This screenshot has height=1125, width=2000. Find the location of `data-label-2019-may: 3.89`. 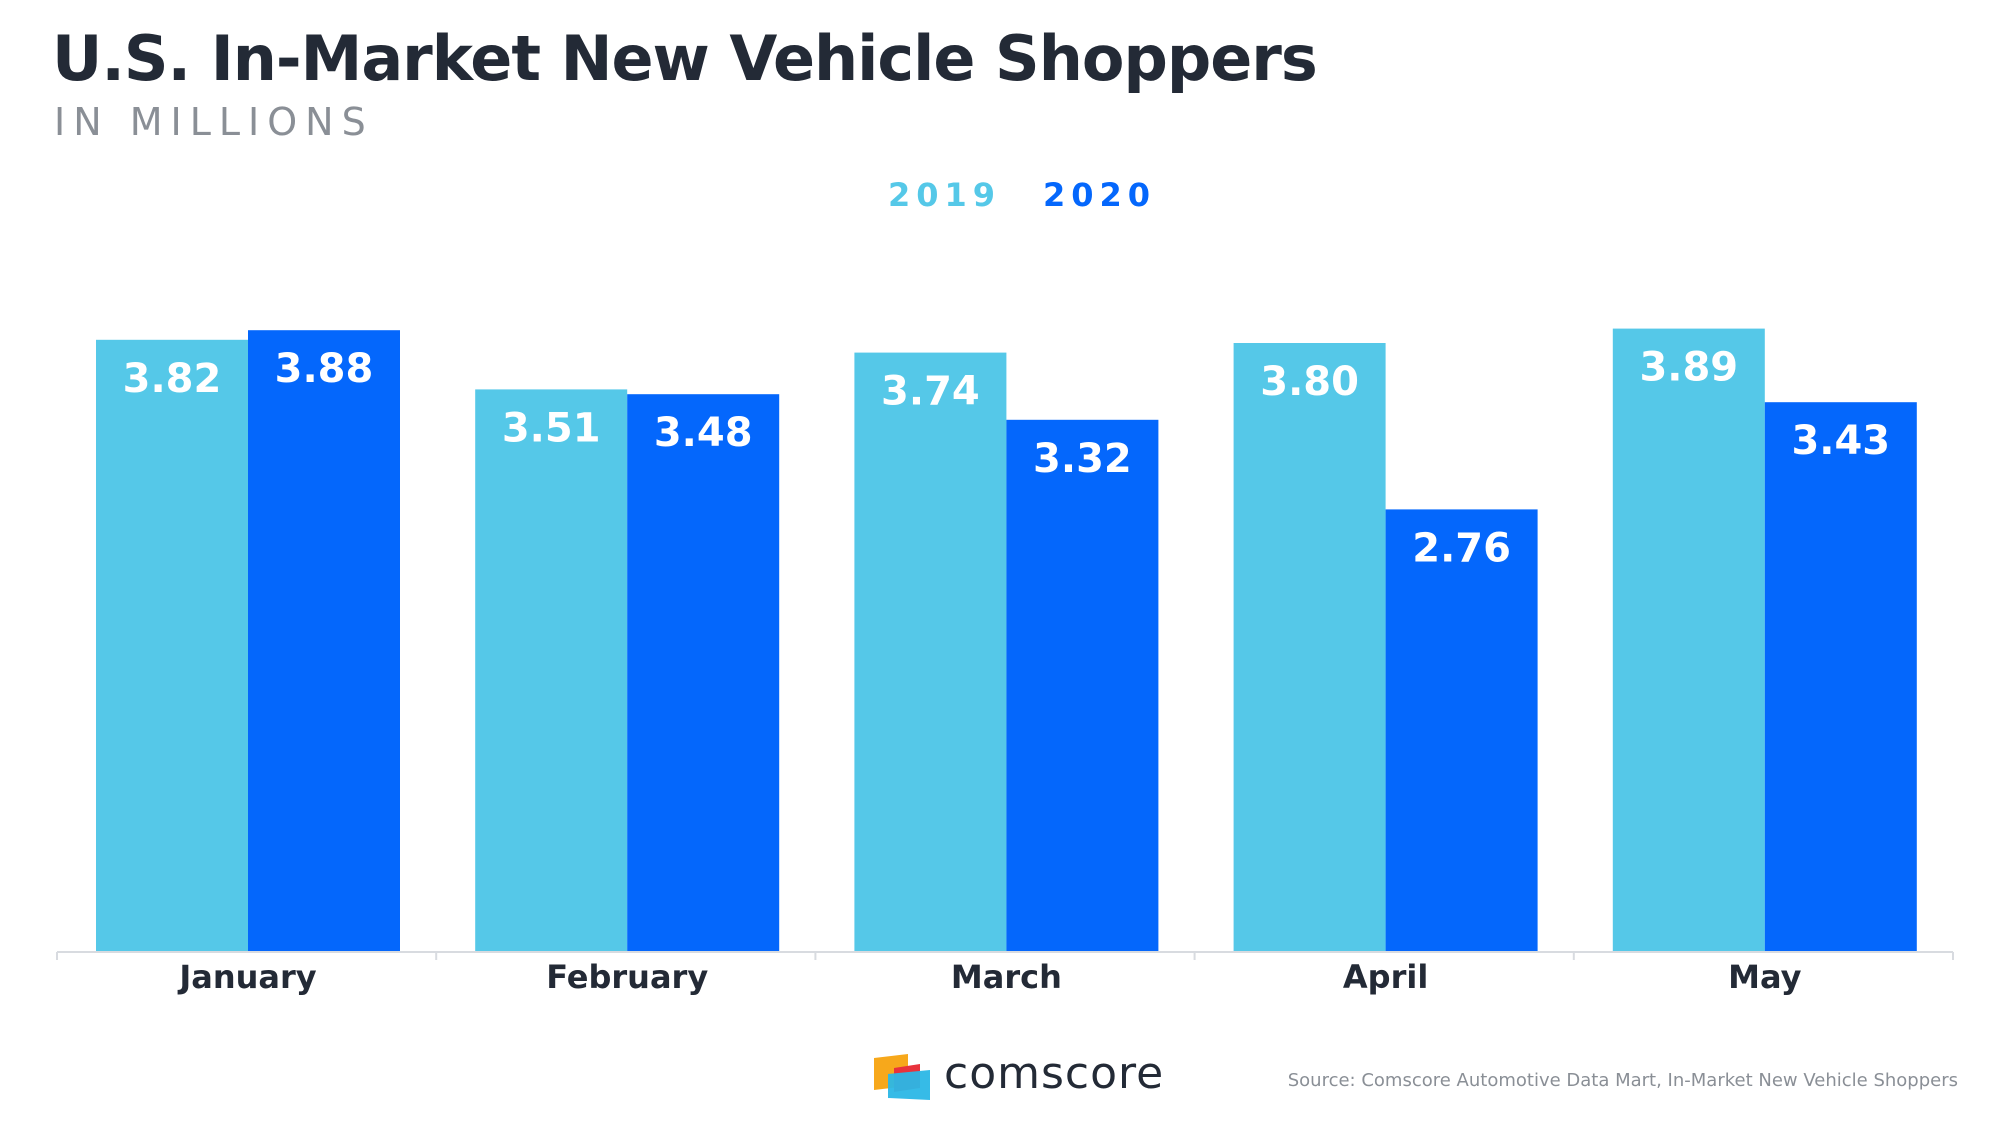

data-label-2019-may: 3.89 is located at coordinates (1688, 368).